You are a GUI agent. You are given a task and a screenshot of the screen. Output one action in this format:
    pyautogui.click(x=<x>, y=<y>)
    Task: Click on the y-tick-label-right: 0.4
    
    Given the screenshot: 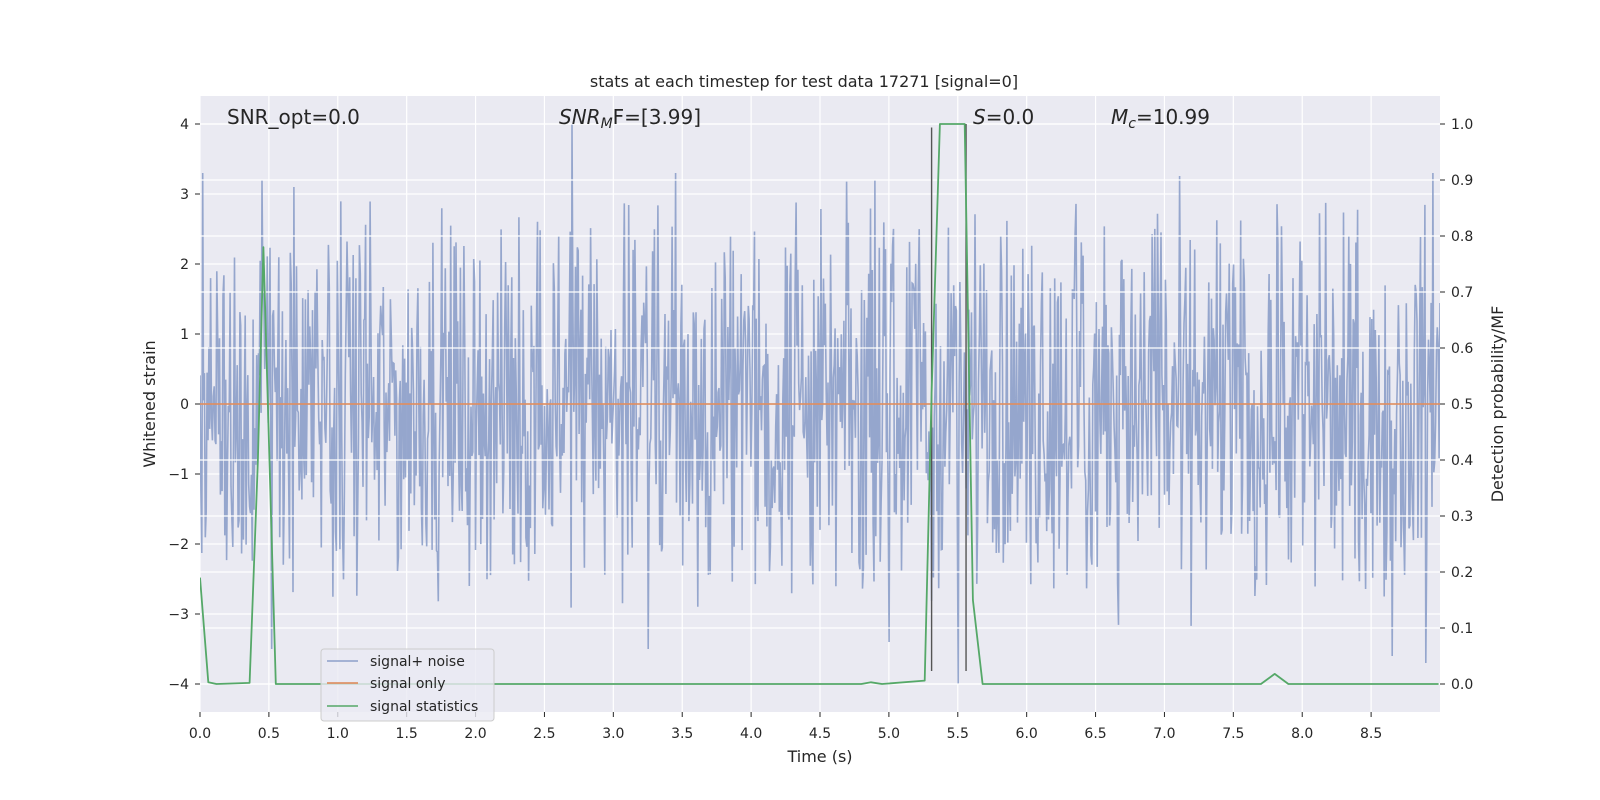 What is the action you would take?
    pyautogui.click(x=1462, y=461)
    